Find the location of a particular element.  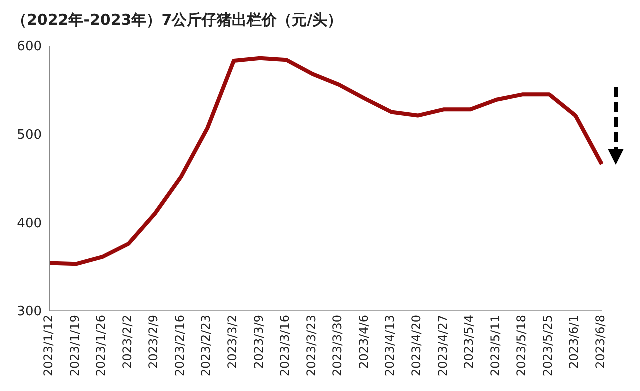

chart-title: （2022年-2023年）7公斤仔猪出栏价（元/头） is located at coordinates (177, 20).